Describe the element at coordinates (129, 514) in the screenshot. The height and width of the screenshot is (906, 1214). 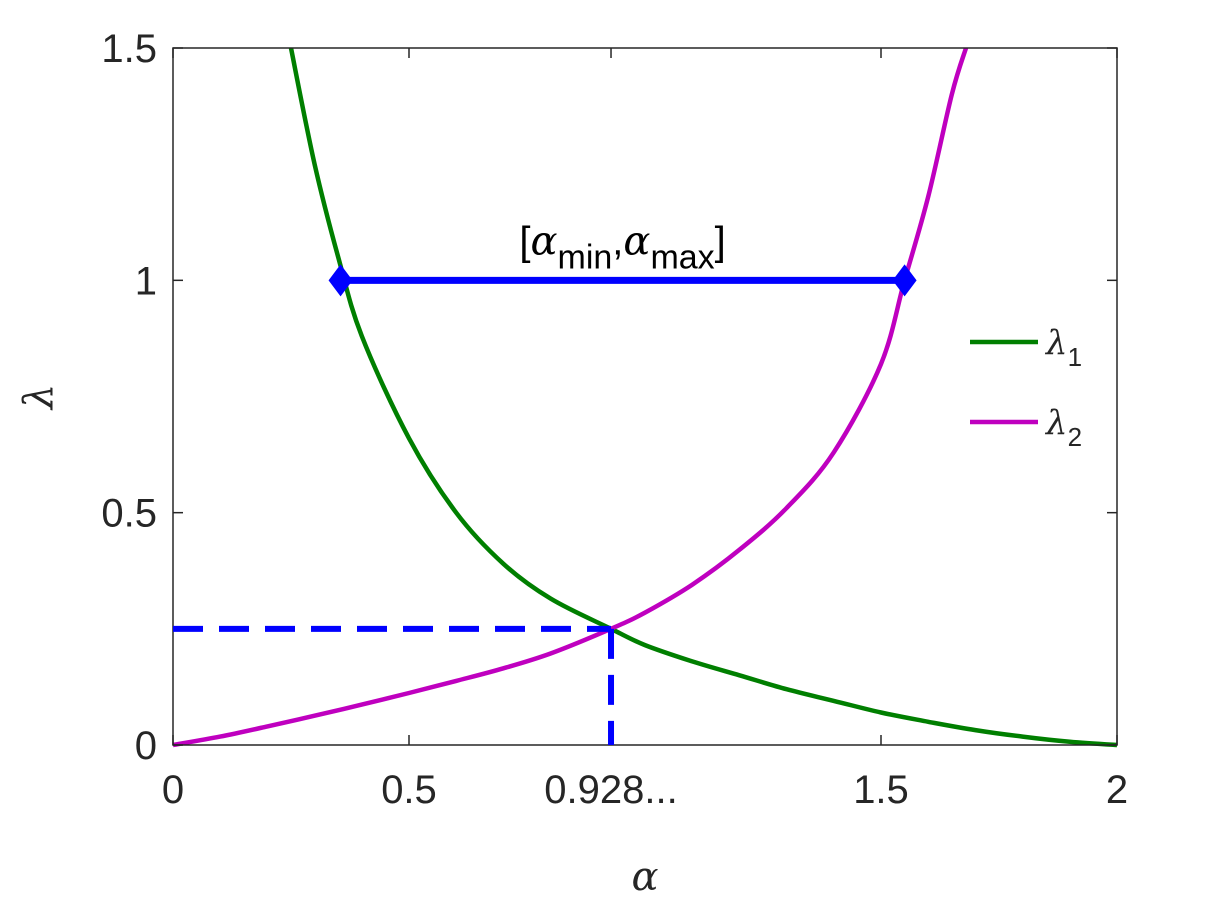
I see `y-tick-label: 0.5` at that location.